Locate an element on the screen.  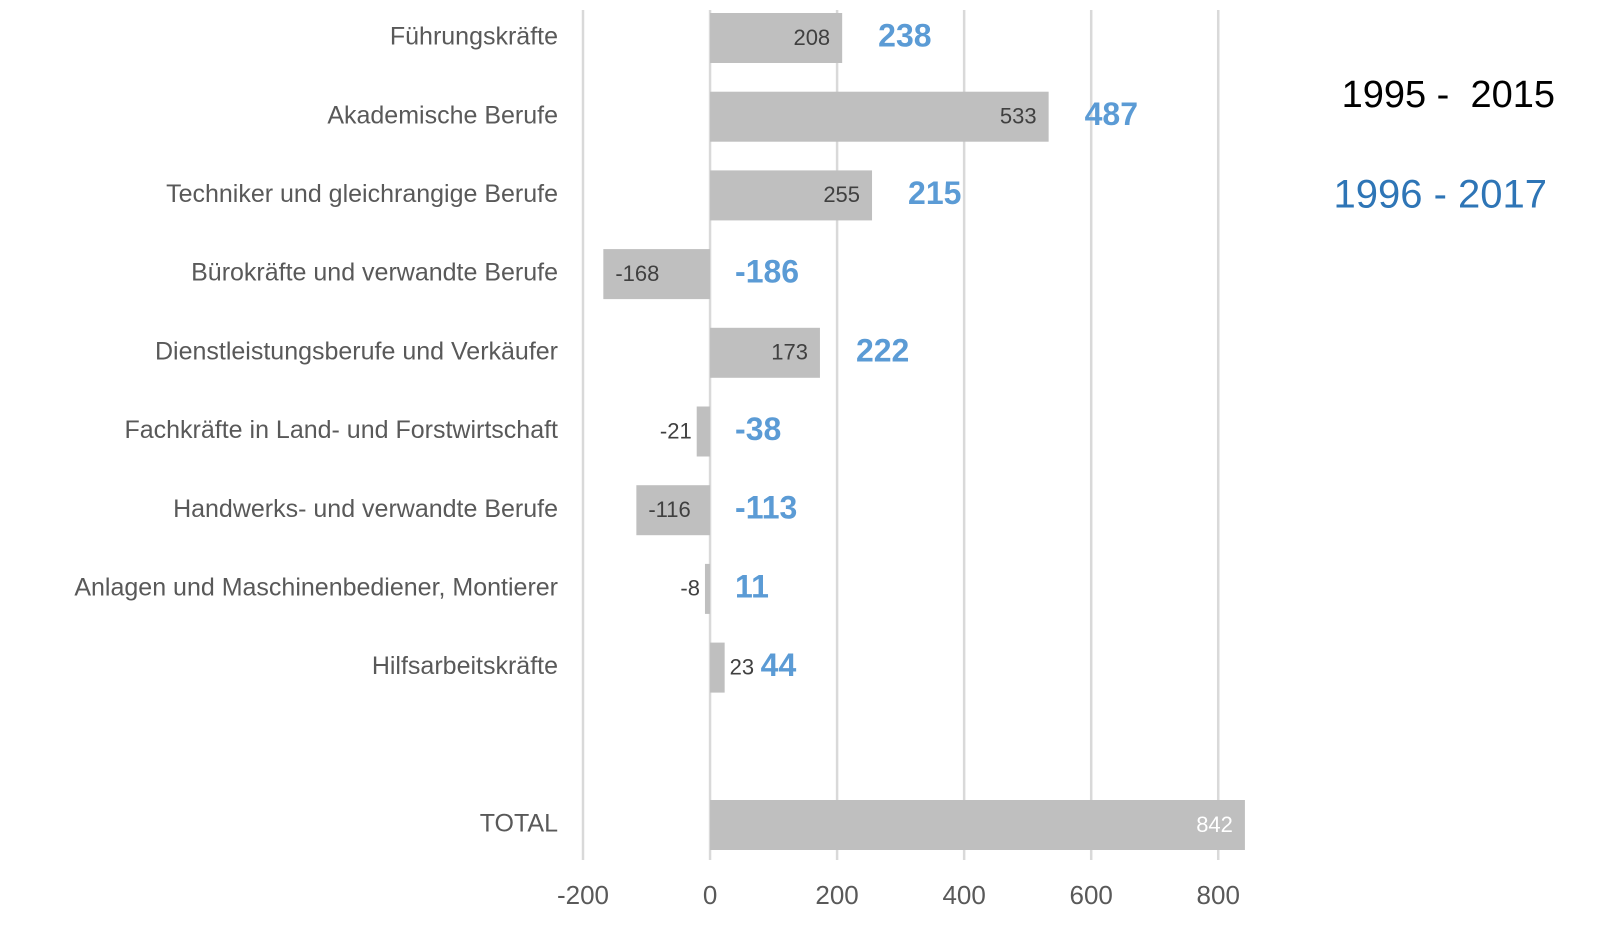
x-tick-label: 400 is located at coordinates (963, 895).